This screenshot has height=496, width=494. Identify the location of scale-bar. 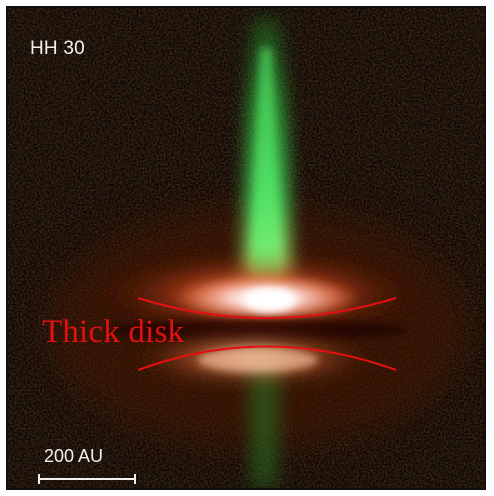
(87, 479).